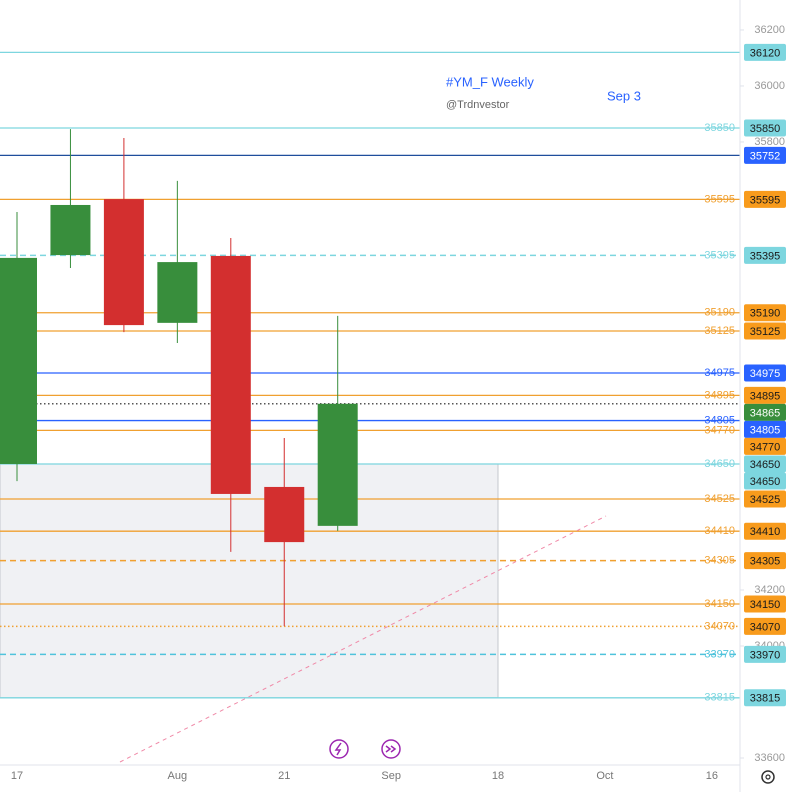 Image resolution: width=796 pixels, height=792 pixels. What do you see at coordinates (719, 464) in the screenshot?
I see `level-label: 34650` at bounding box center [719, 464].